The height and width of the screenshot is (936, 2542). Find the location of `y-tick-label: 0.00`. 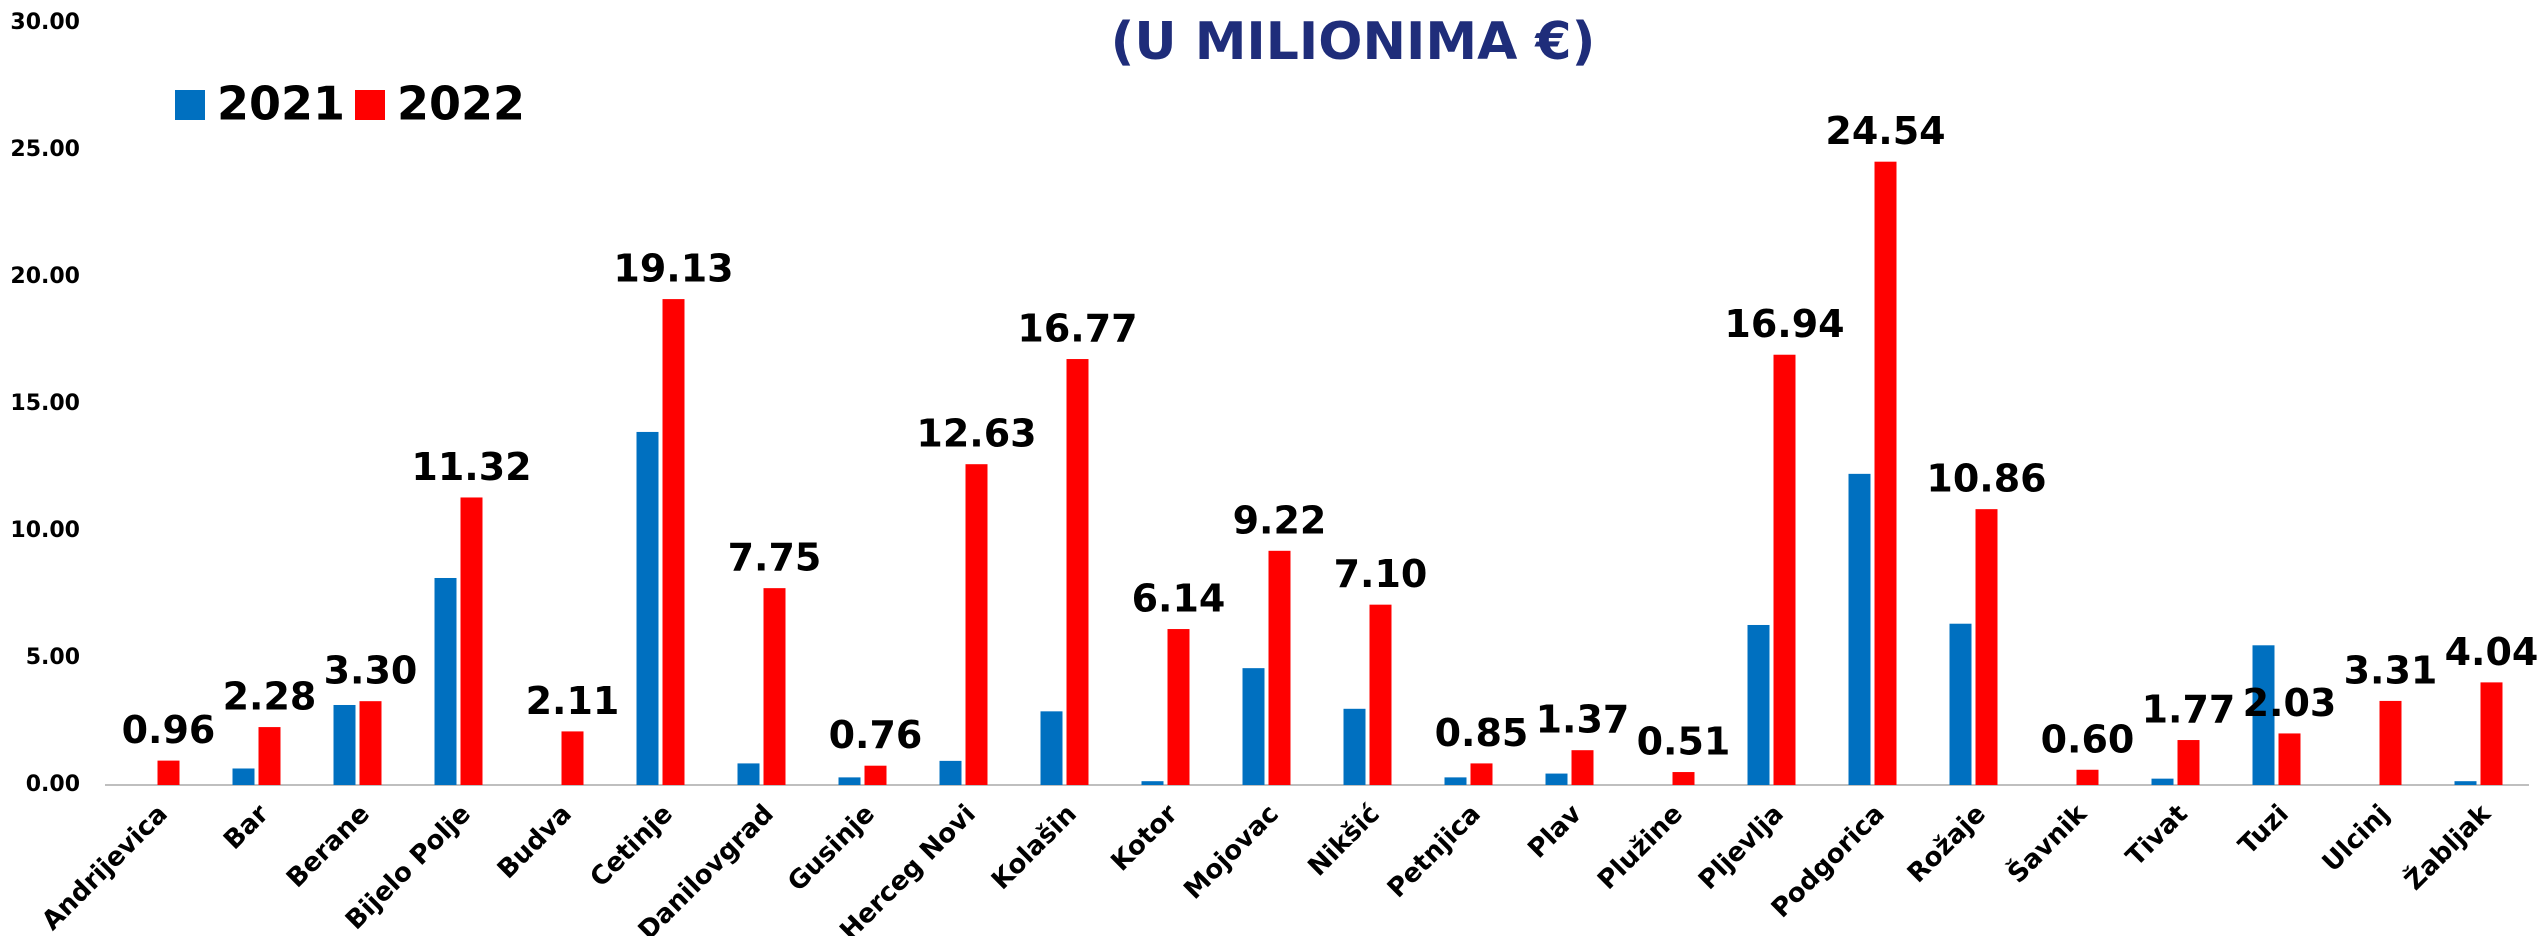

y-tick-label: 0.00 is located at coordinates (53, 784).